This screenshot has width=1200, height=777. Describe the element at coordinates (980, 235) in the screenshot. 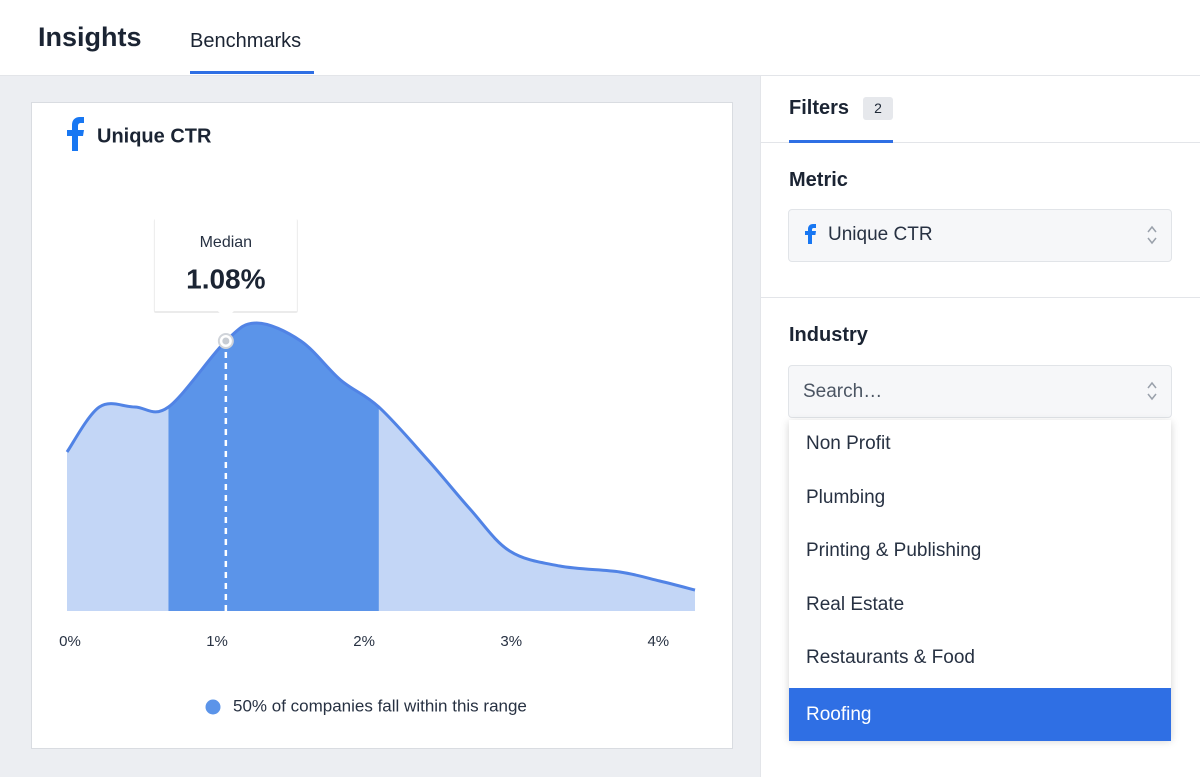

I see `metric-select: Unique CTR` at that location.